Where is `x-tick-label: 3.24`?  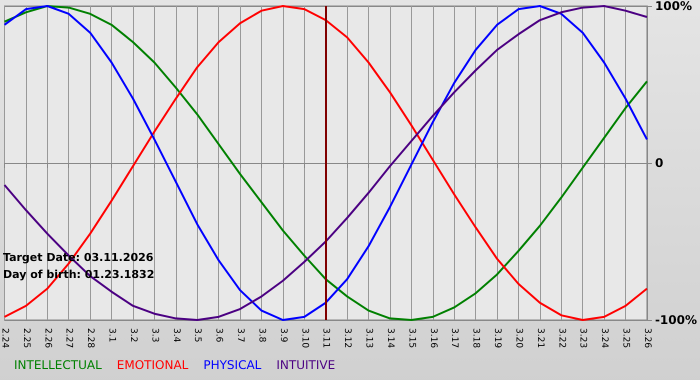
x-tick-label: 3.24 is located at coordinates (604, 338).